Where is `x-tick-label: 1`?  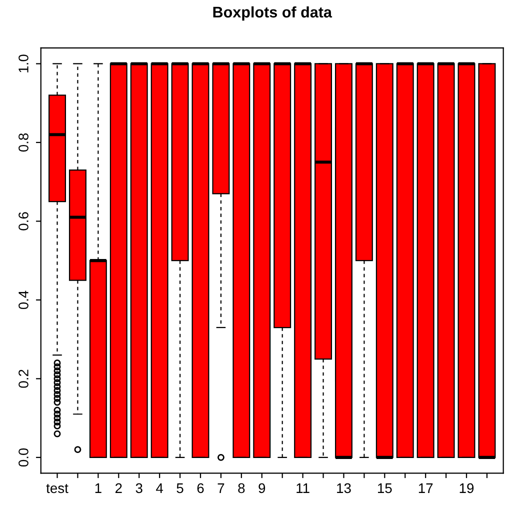
x-tick-label: 1 is located at coordinates (98, 488).